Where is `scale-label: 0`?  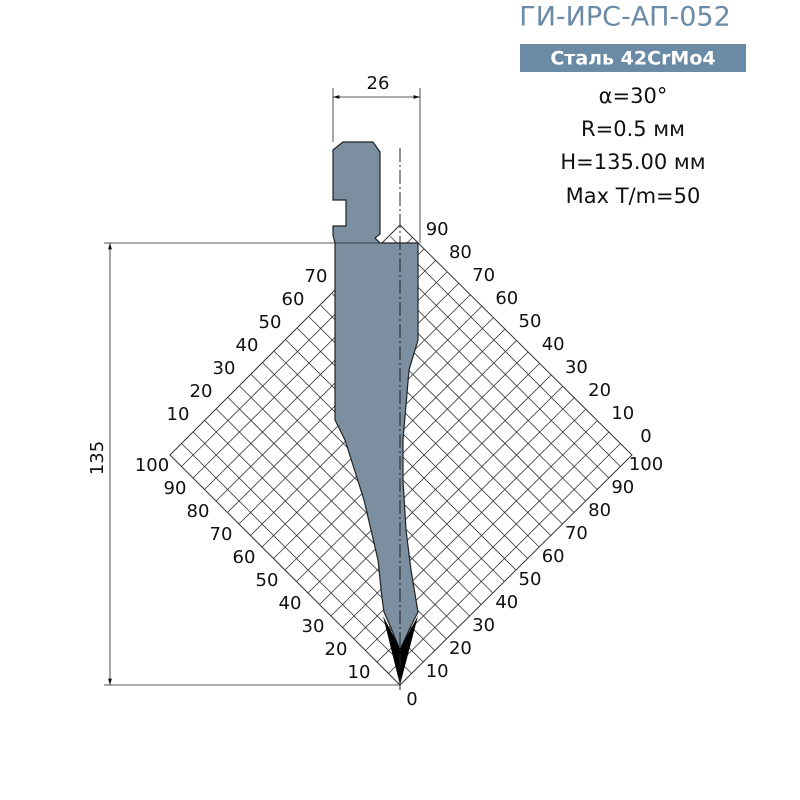
scale-label: 0 is located at coordinates (645, 436).